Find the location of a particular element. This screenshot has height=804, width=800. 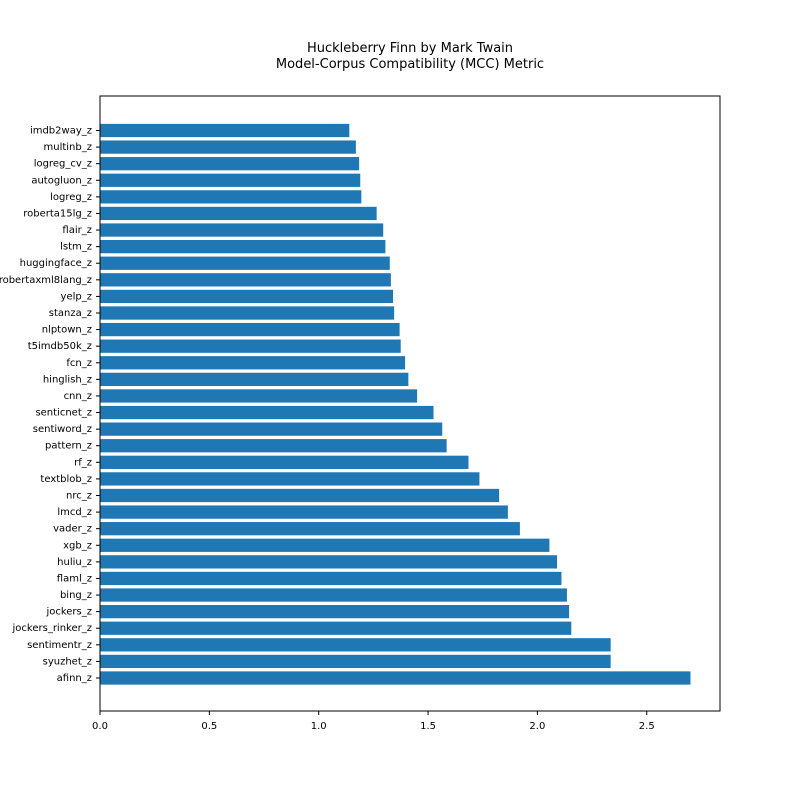

bar-flaml_z is located at coordinates (331, 578).